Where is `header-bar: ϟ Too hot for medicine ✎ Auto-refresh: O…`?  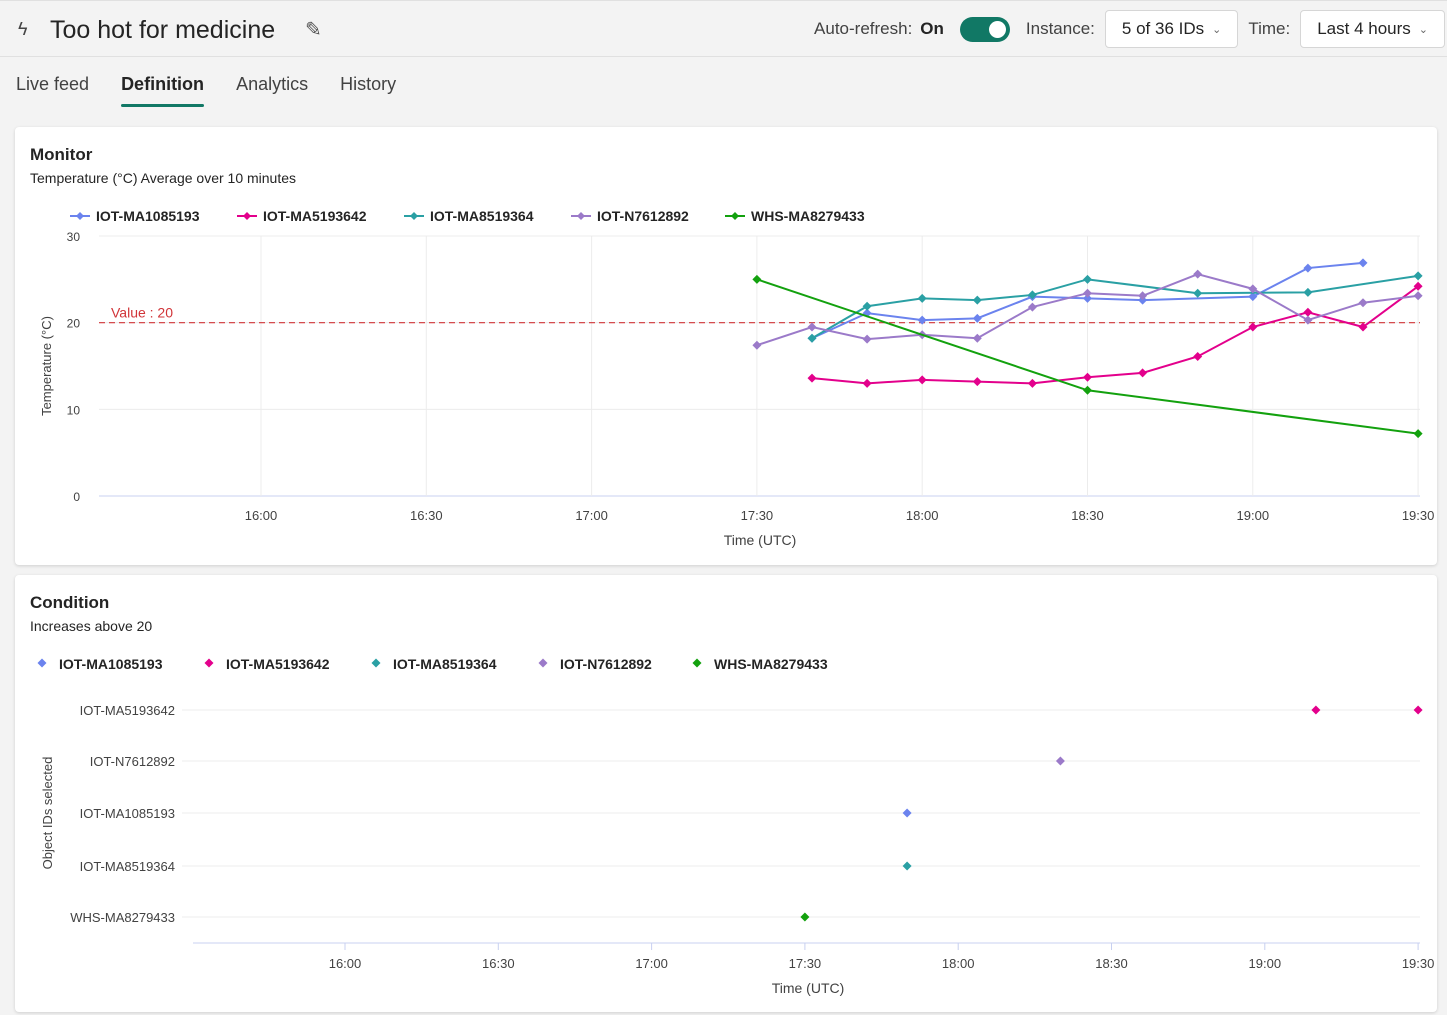
header-bar: ϟ Too hot for medicine ✎ Auto-refresh: O… is located at coordinates (723, 28).